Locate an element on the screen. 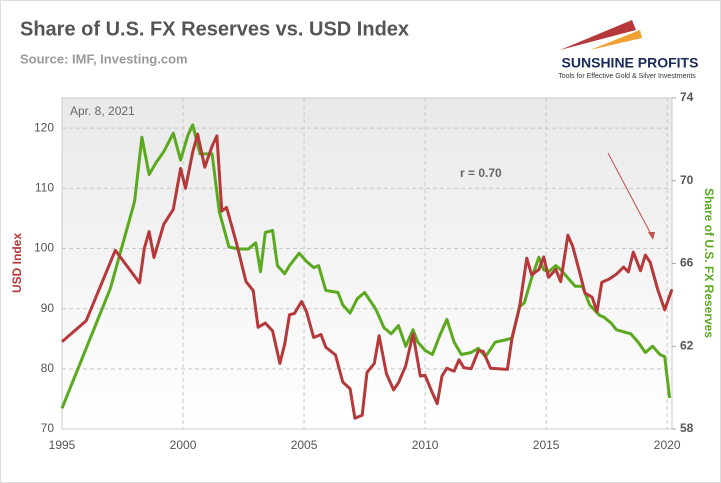 The width and height of the screenshot is (721, 483). y-tick-label: 110 is located at coordinates (44, 187).